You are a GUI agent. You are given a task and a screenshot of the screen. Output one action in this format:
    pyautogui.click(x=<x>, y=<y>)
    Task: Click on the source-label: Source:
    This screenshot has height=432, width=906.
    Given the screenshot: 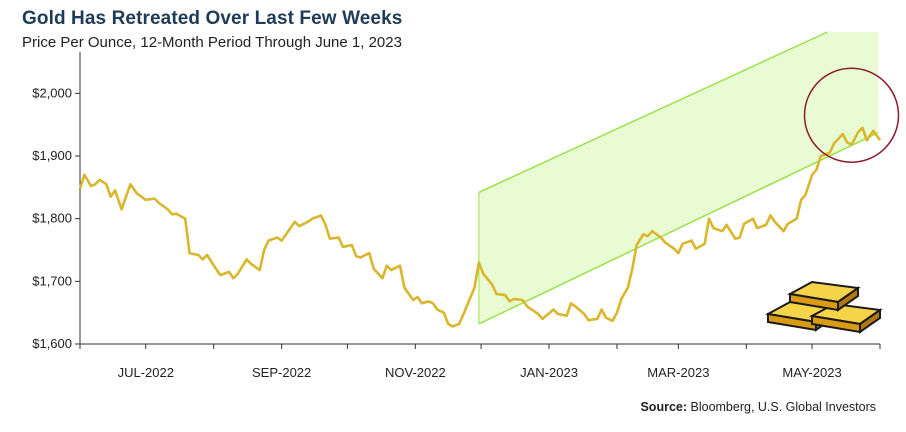 What is the action you would take?
    pyautogui.click(x=664, y=407)
    